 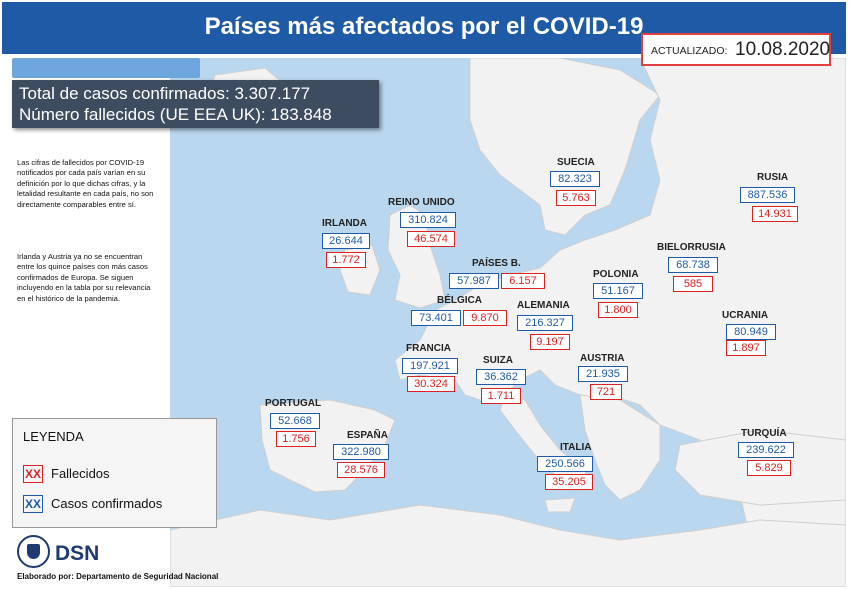 I want to click on dsn-wordmark: DSN, so click(x=77, y=553).